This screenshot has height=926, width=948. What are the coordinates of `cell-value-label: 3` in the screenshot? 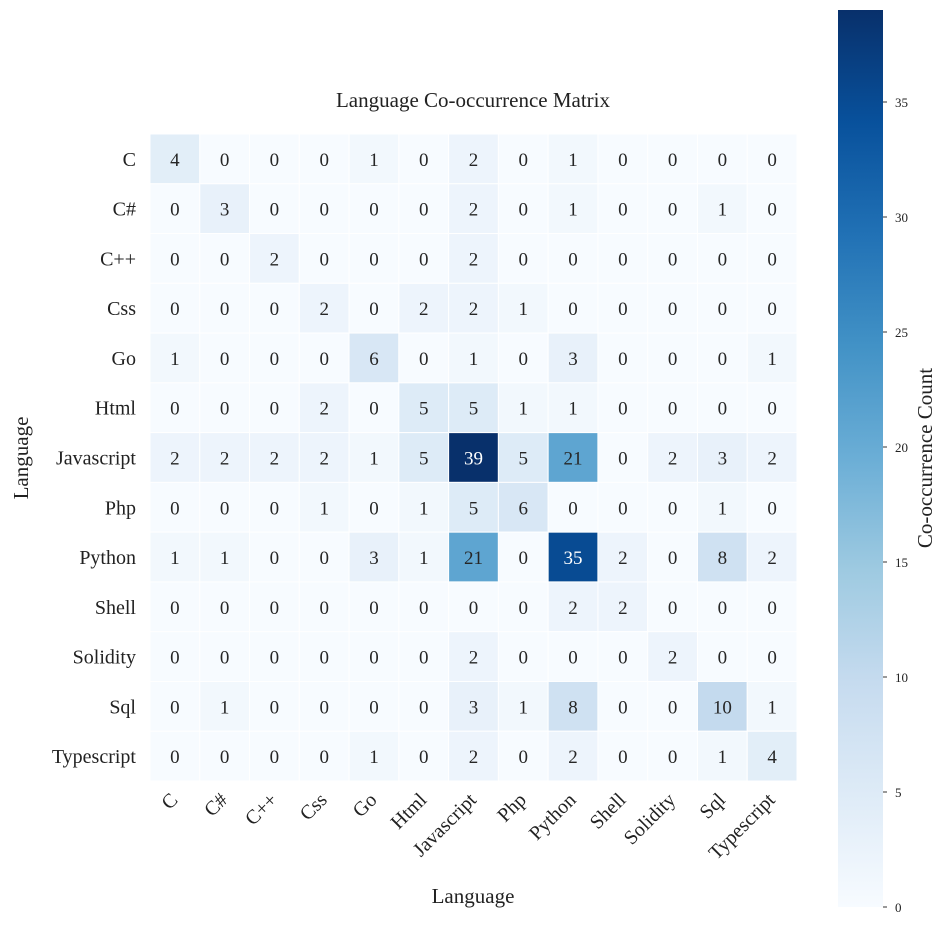 It's located at (374, 558).